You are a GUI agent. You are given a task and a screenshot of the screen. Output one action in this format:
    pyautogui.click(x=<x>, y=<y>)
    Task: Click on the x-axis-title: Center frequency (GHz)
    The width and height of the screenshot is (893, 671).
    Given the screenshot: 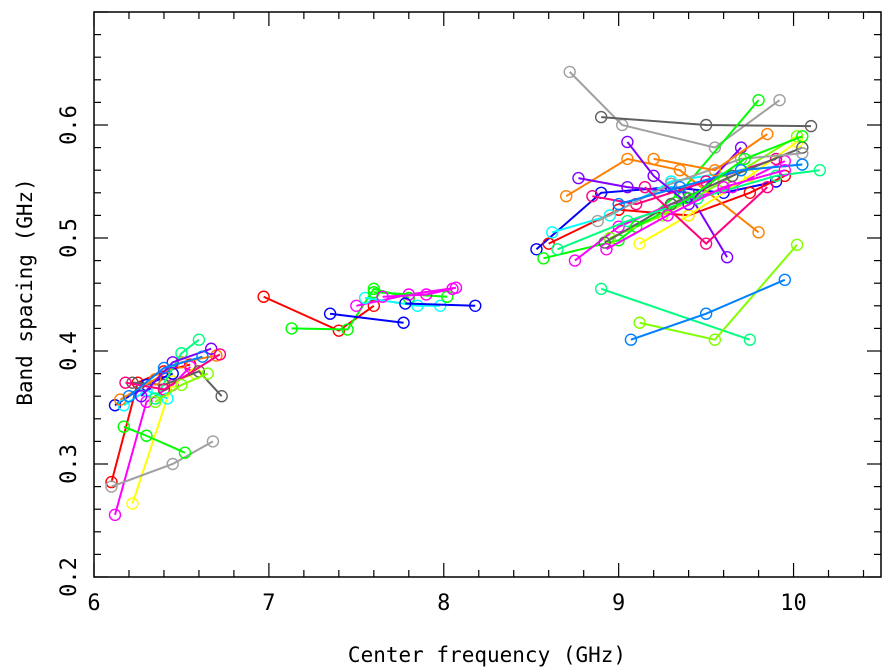 What is the action you would take?
    pyautogui.click(x=487, y=655)
    